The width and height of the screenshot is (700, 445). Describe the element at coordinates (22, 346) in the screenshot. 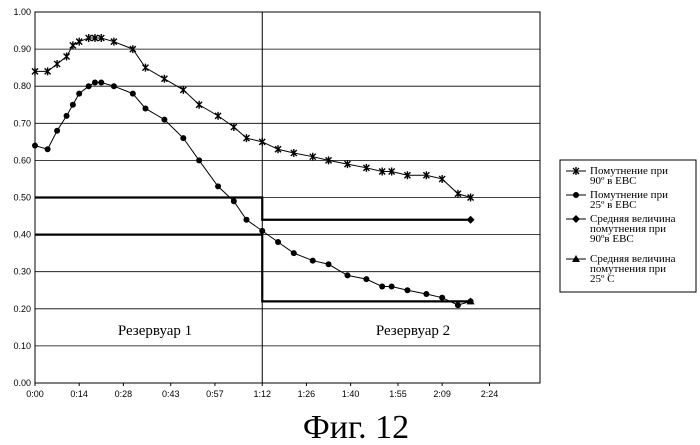

I see `y-tick-label: 0.10` at that location.